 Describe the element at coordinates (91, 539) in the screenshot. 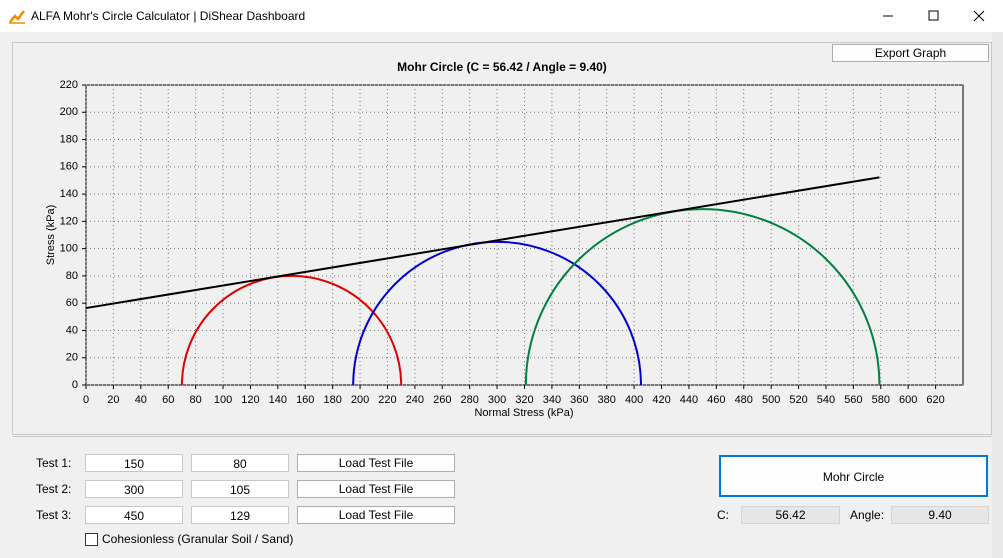

I see `checkbox` at that location.